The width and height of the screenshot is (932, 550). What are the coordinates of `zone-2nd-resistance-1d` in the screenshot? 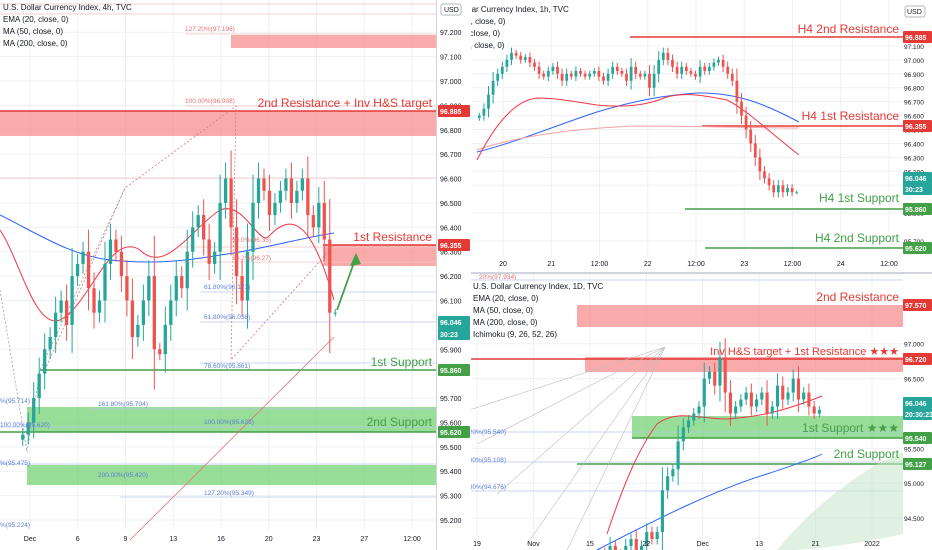 It's located at (740, 316).